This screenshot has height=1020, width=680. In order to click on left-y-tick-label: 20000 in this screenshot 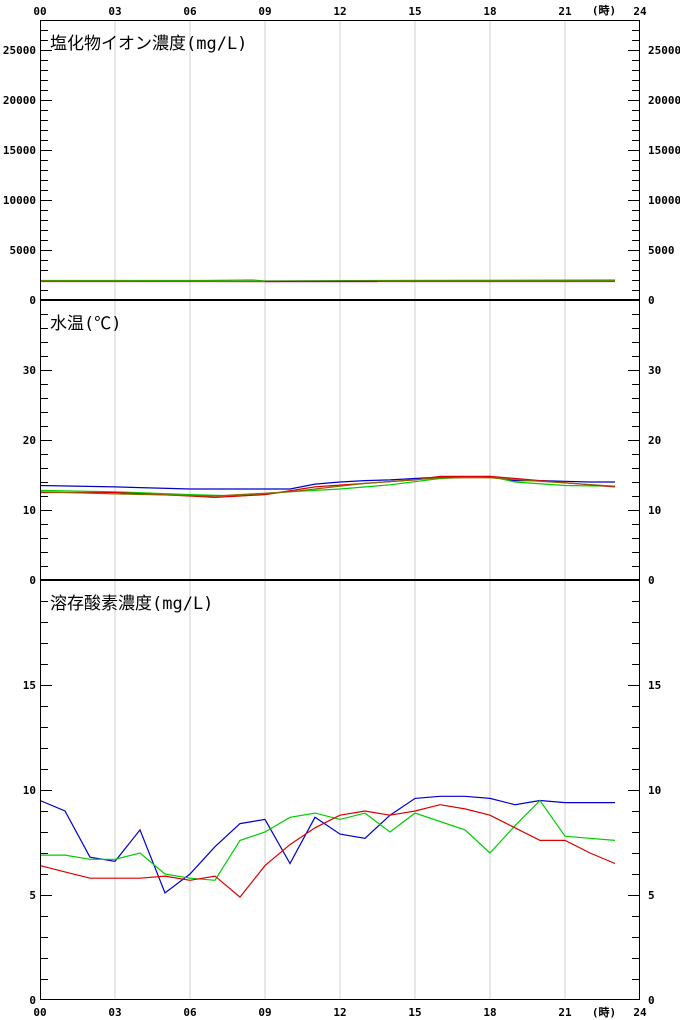, I will do `click(19, 100)`.